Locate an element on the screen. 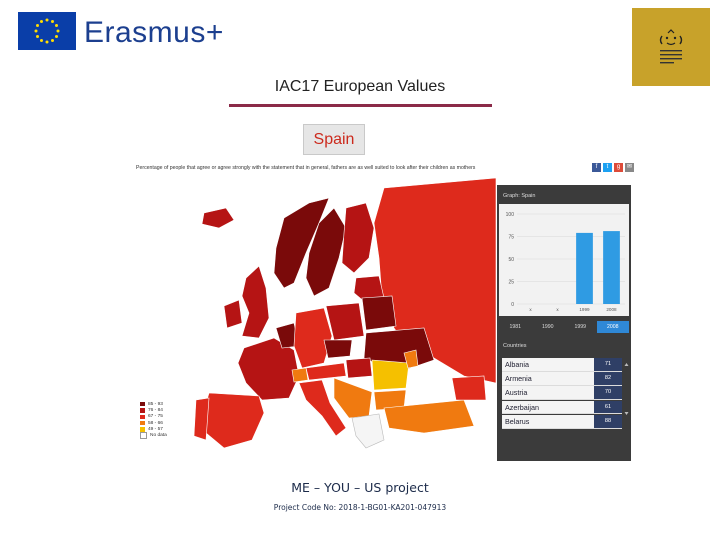 The image size is (720, 540). title-underline is located at coordinates (360, 105).